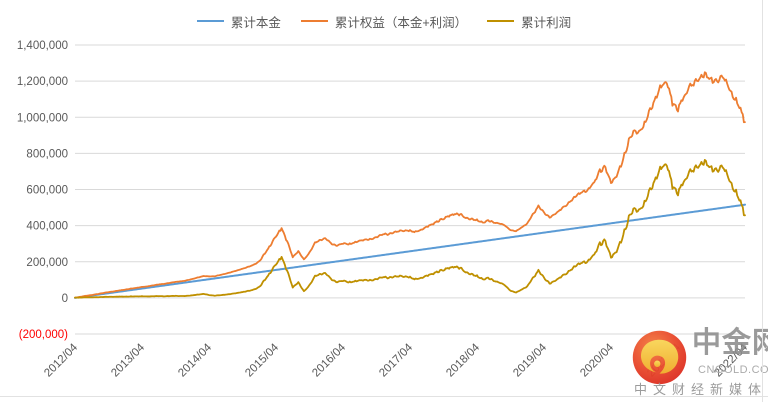 This screenshot has width=768, height=402. I want to click on x-axis-tick-label: 2013/04, so click(128, 360).